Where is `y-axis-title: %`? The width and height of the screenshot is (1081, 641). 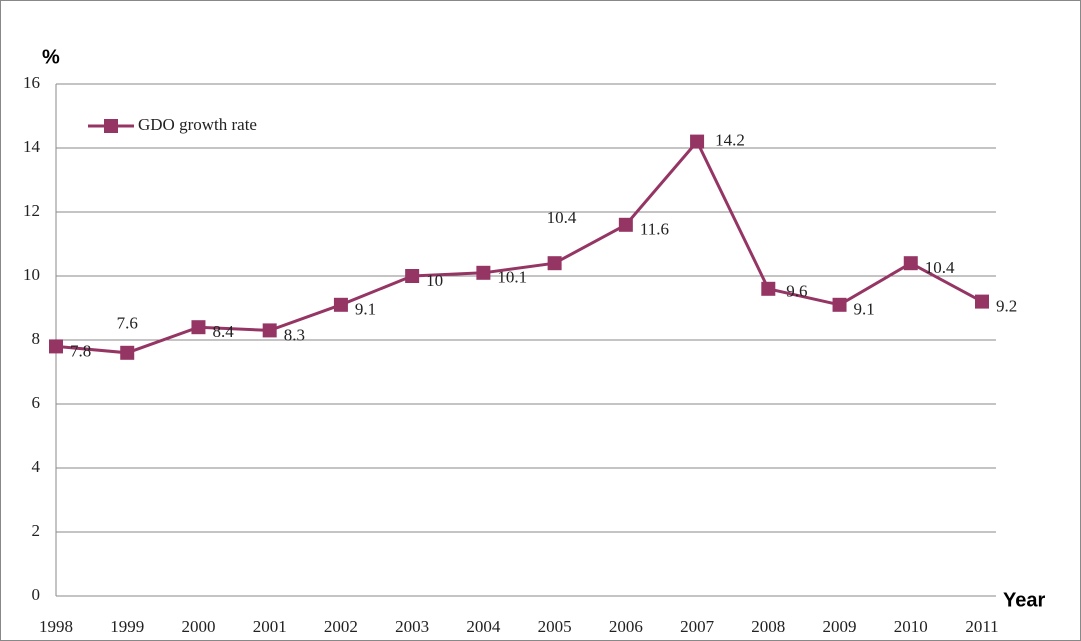 y-axis-title: % is located at coordinates (51, 57).